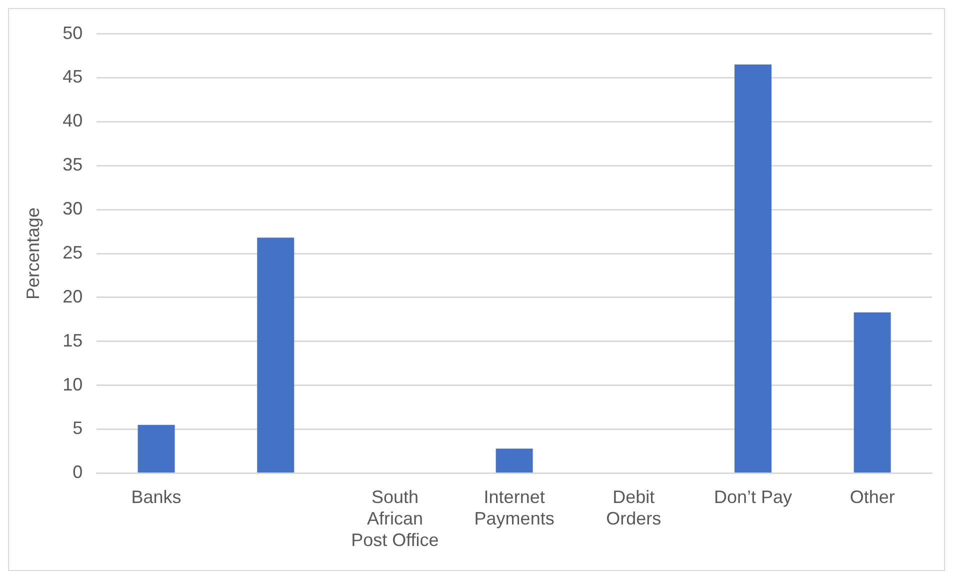 This screenshot has width=953, height=579. What do you see at coordinates (156, 496) in the screenshot?
I see `x-tick-label: Banks` at bounding box center [156, 496].